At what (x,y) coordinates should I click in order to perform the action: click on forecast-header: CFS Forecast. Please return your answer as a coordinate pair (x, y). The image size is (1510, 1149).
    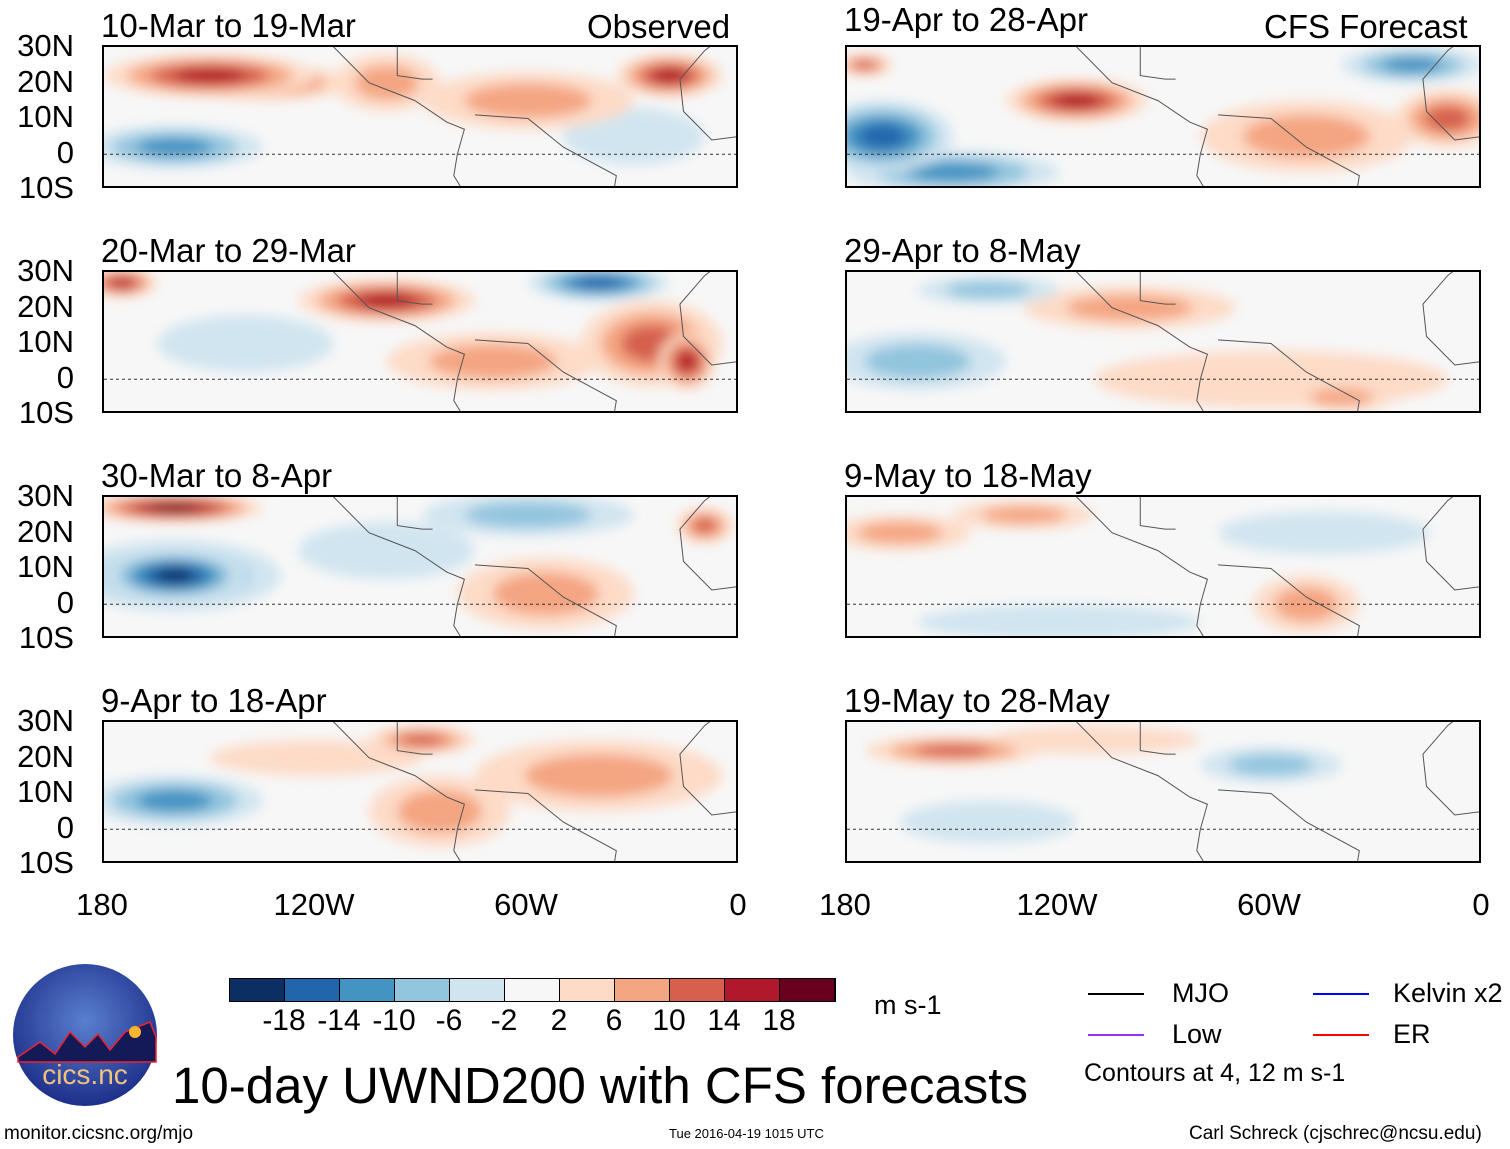
    Looking at the image, I should click on (1366, 26).